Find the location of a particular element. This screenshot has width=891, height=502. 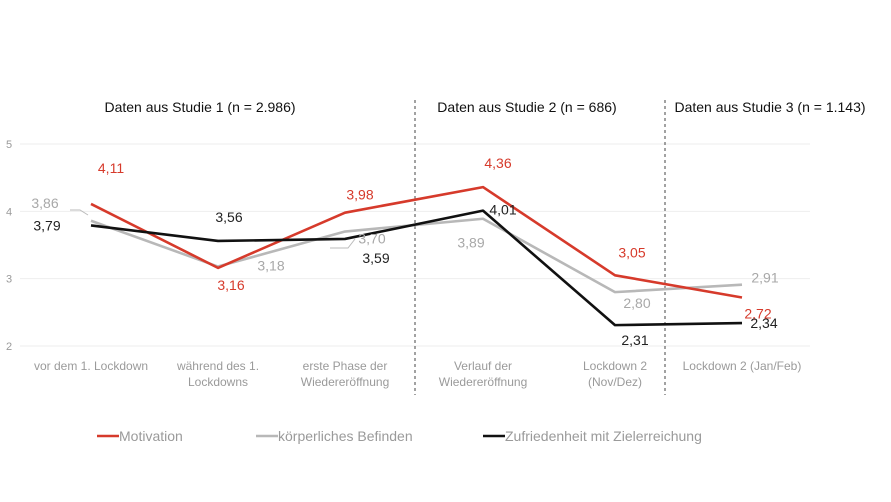

y-tick-label: 4 is located at coordinates (9, 212).